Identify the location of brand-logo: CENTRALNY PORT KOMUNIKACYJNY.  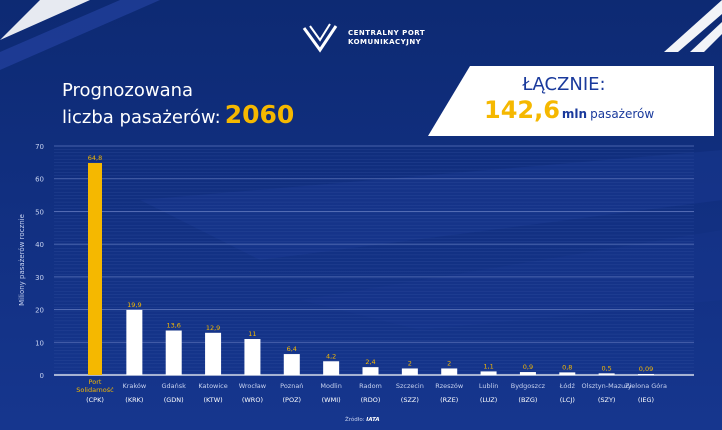
(380, 38).